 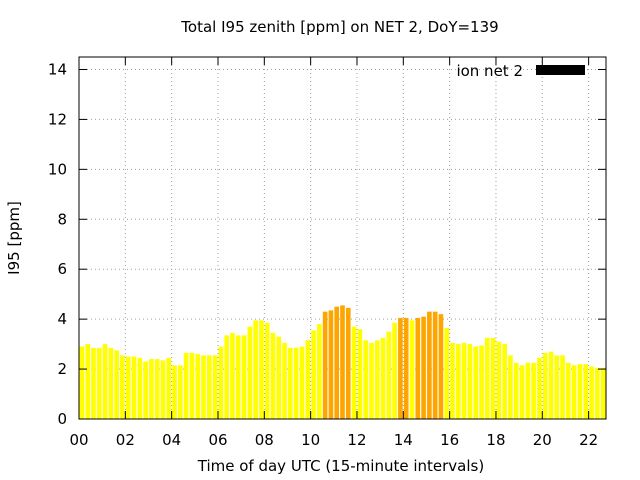 I want to click on legend: ion net 2, so click(x=520, y=71).